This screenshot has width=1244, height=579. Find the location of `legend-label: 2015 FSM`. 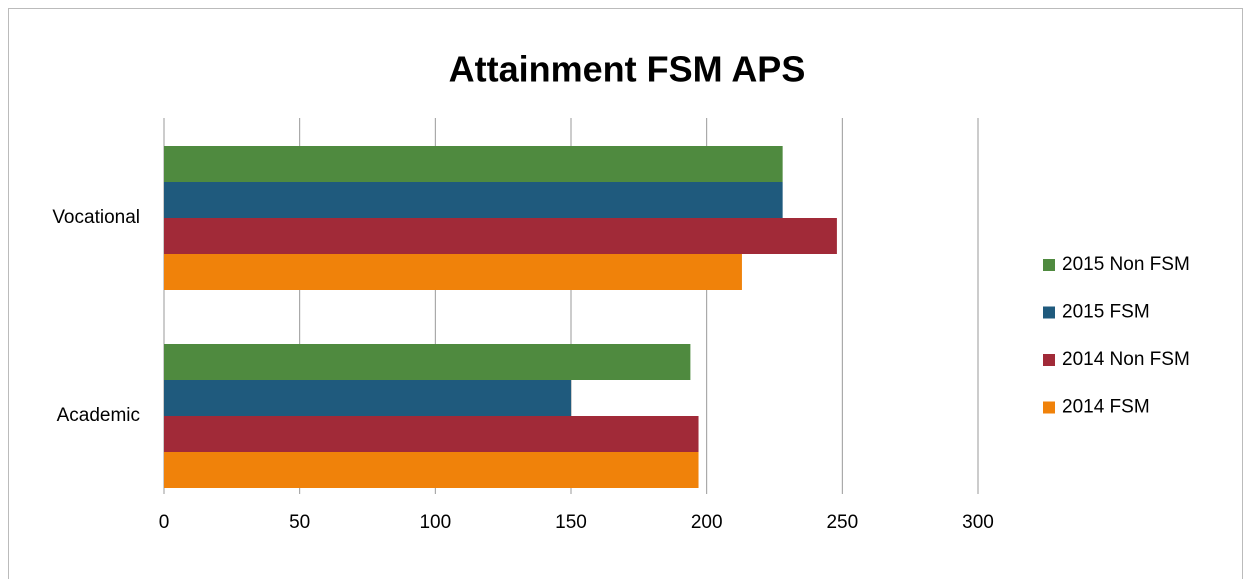

legend-label: 2015 FSM is located at coordinates (1106, 312).